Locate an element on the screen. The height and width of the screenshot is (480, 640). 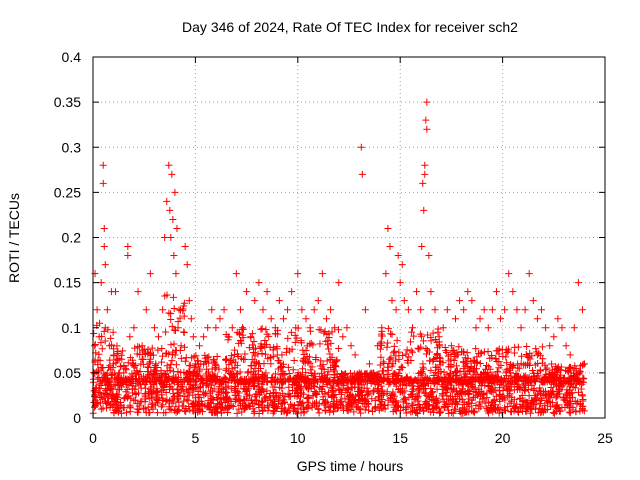
y-tick-label: 0.35 is located at coordinates (67, 102).